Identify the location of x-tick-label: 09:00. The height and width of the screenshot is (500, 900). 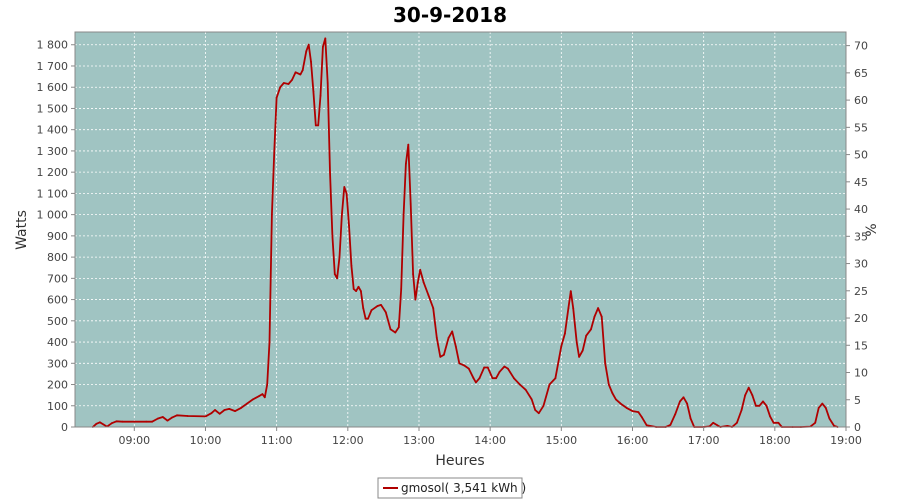
(134, 440).